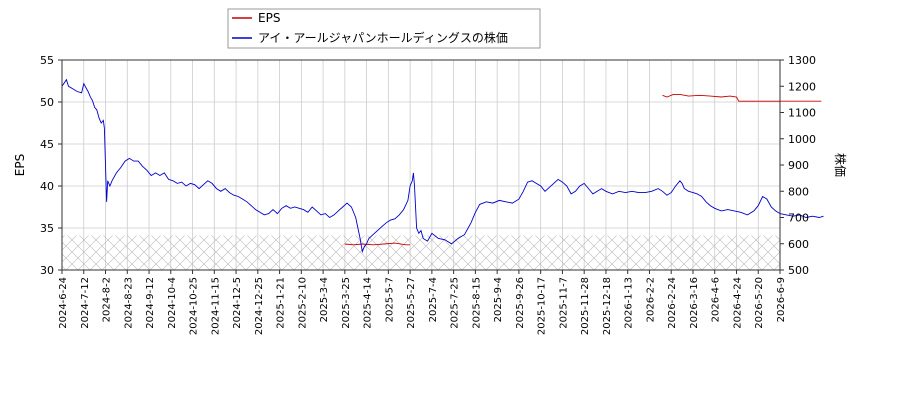 The height and width of the screenshot is (400, 900). I want to click on x-tick-label: 2025-2-10, so click(302, 303).